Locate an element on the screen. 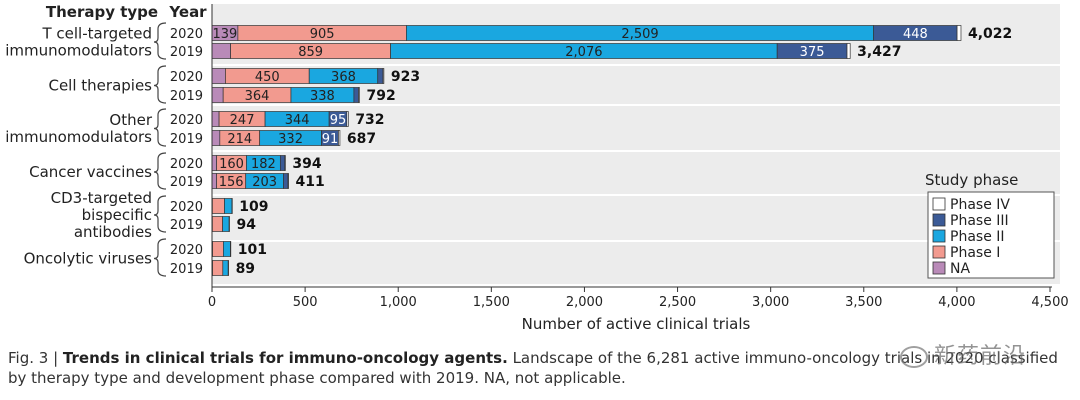 This screenshot has height=400, width=1080. legend-item: Phase I is located at coordinates (975, 253).